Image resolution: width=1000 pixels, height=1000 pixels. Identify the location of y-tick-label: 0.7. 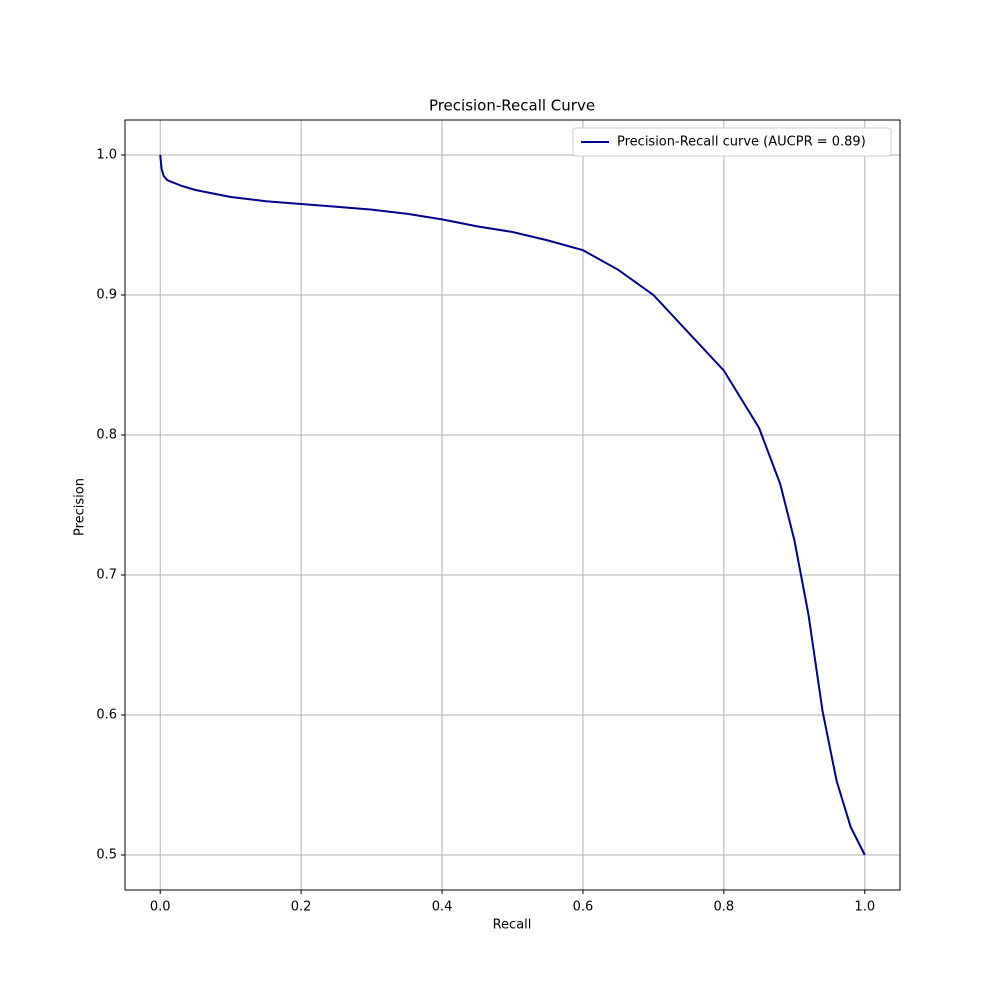
(106, 575).